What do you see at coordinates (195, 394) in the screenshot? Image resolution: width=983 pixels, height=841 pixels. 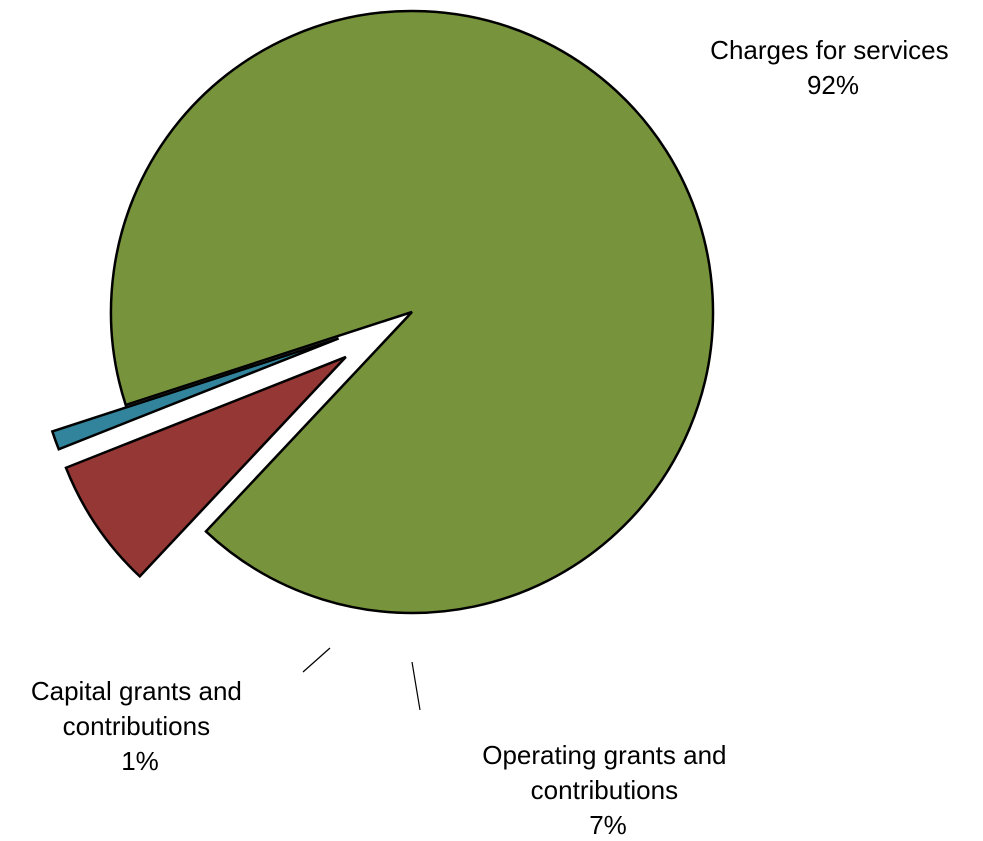 I see `slice-capital` at bounding box center [195, 394].